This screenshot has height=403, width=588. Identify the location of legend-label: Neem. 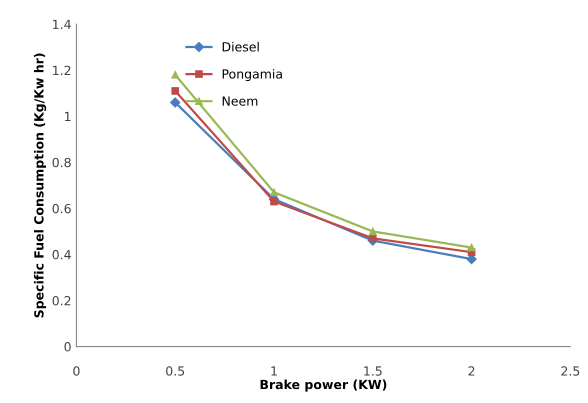
(240, 101).